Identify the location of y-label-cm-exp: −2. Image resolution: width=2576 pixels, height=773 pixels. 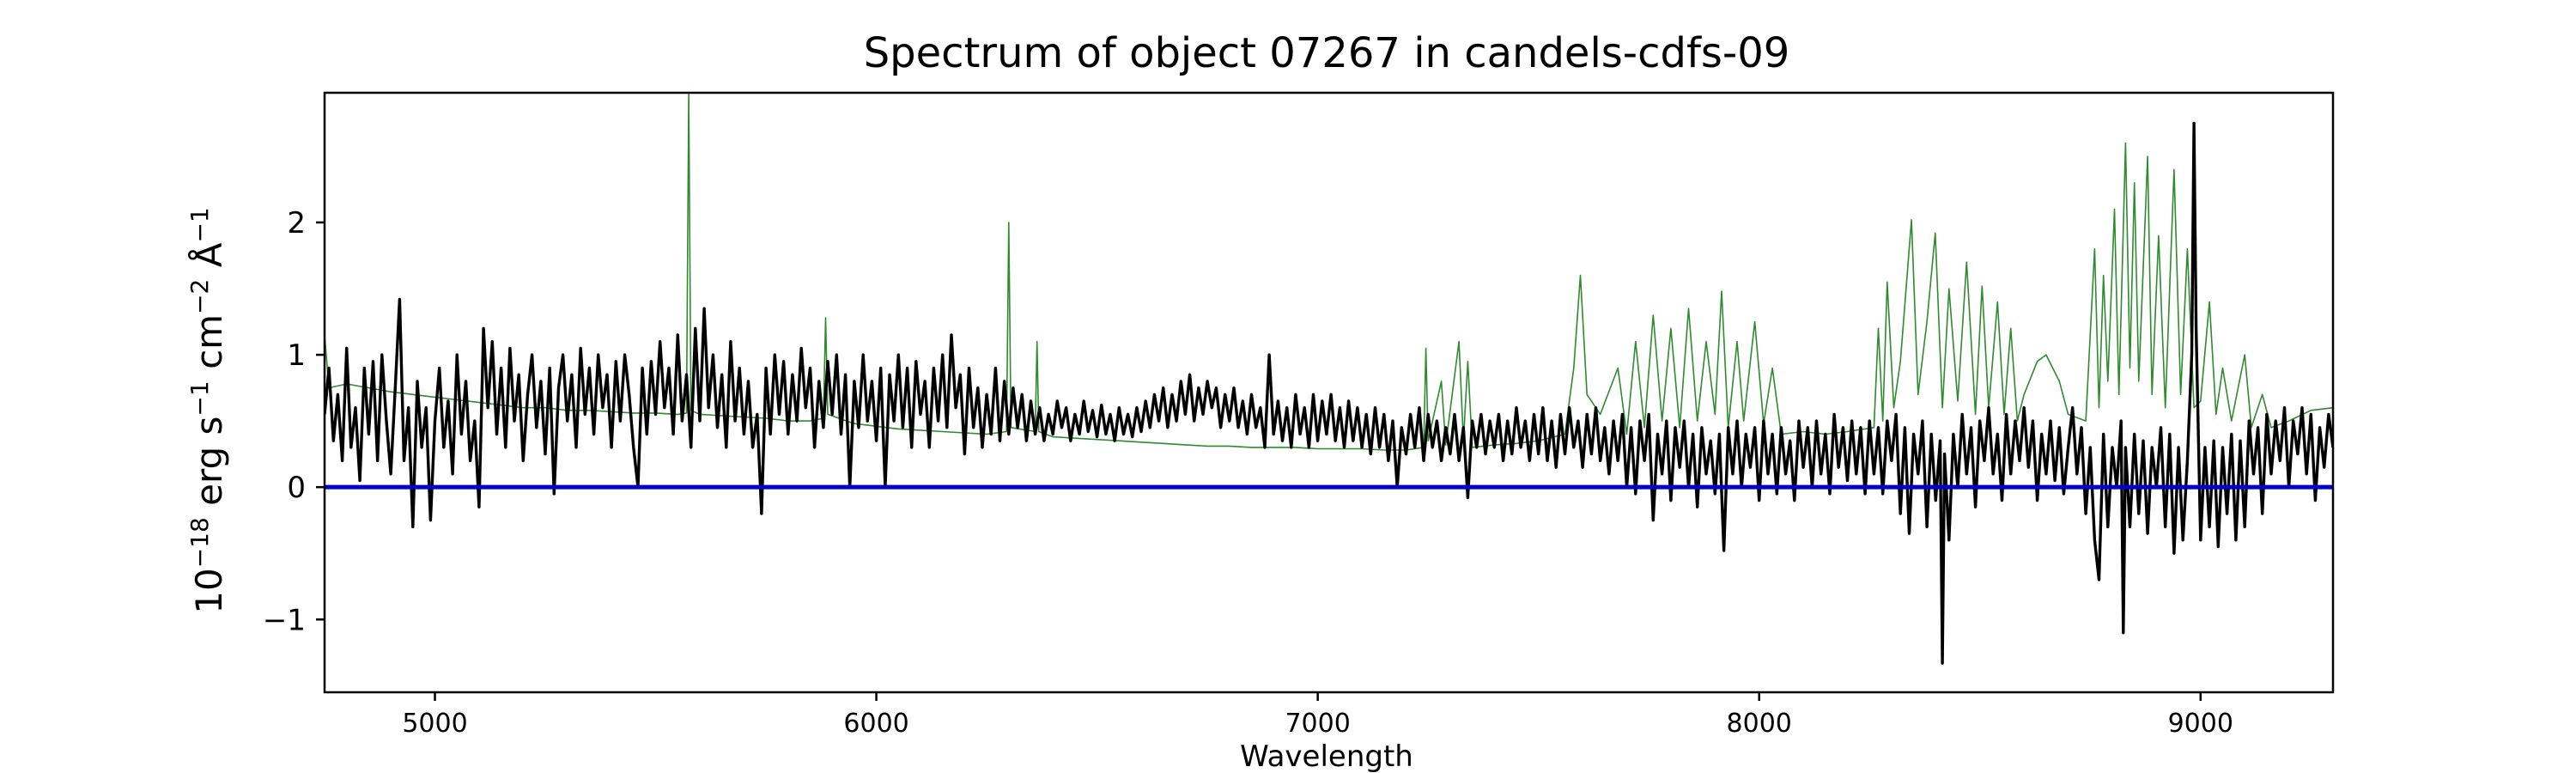
(199, 296).